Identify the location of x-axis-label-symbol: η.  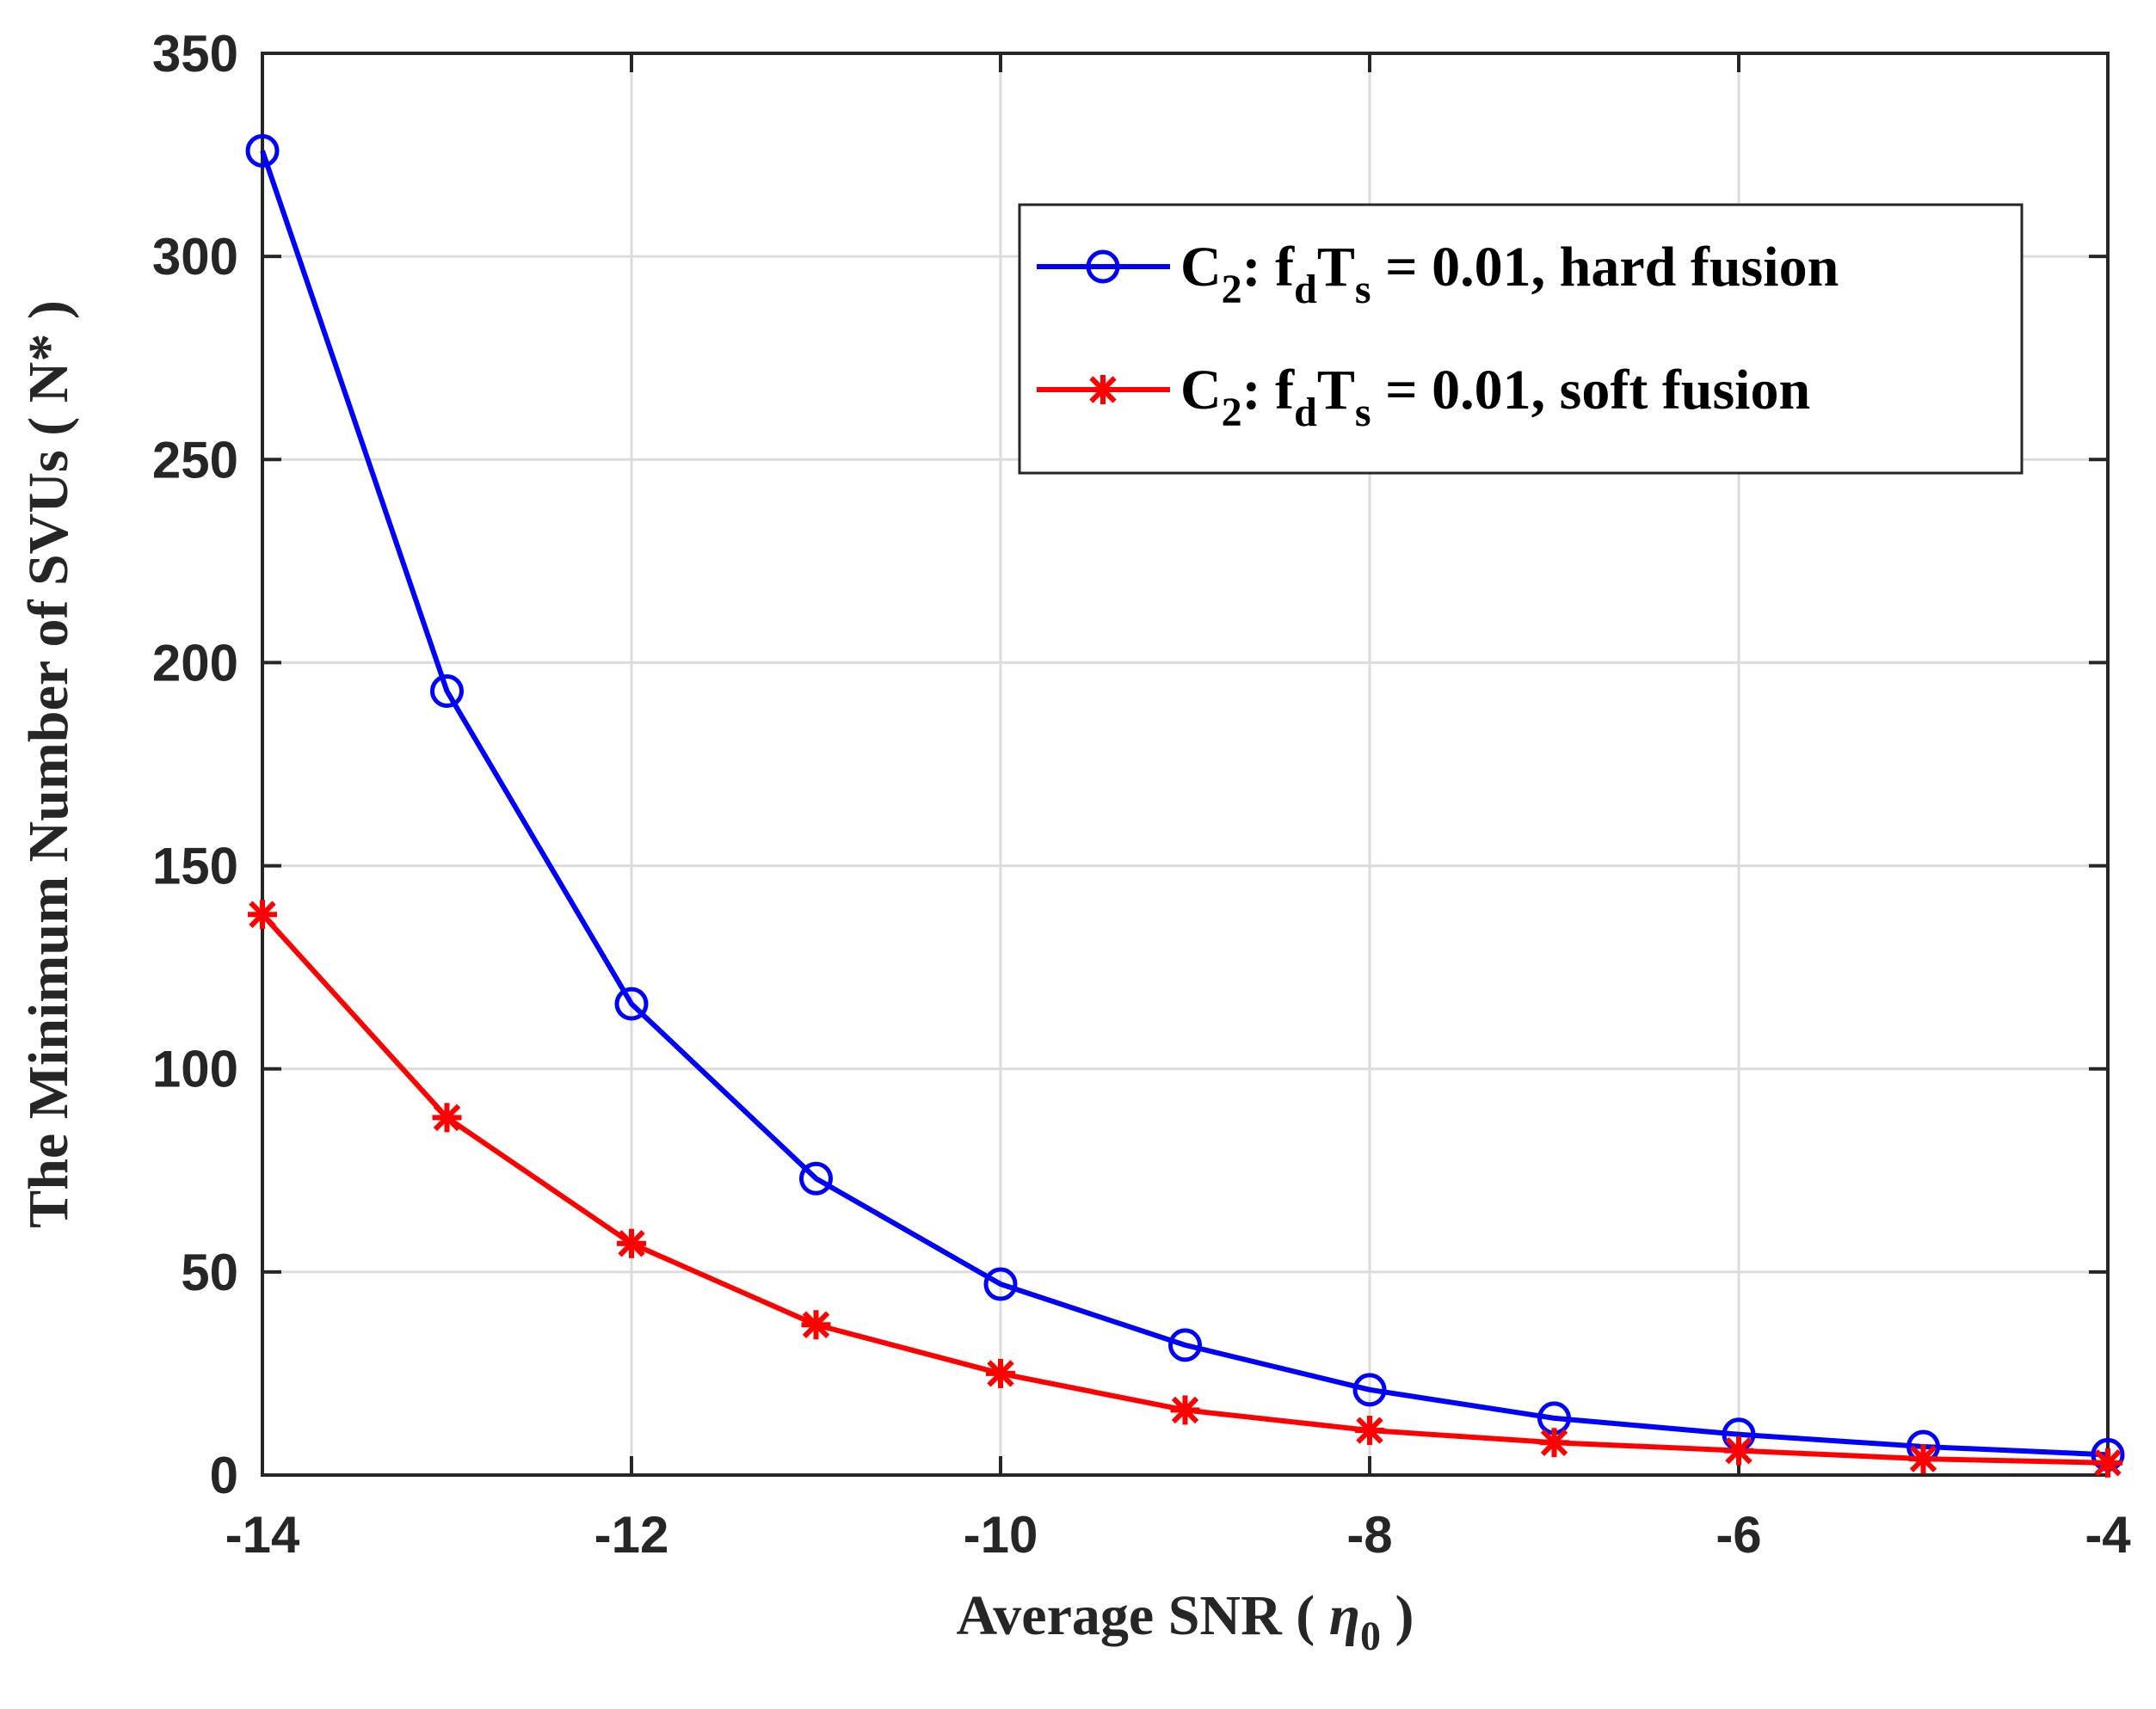
(1345, 1615).